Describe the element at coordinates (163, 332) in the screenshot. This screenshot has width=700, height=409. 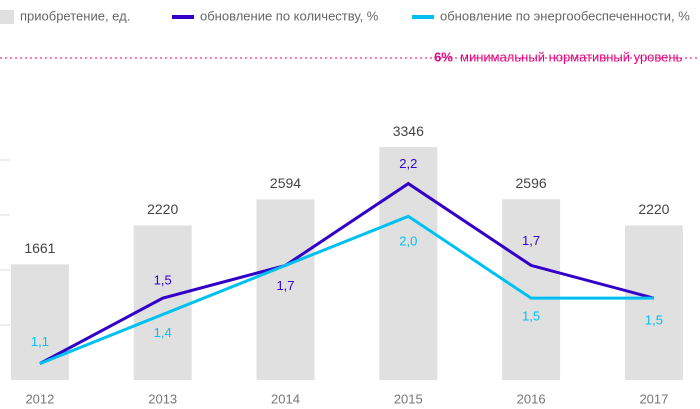
I see `line-value-label: 1,4` at that location.